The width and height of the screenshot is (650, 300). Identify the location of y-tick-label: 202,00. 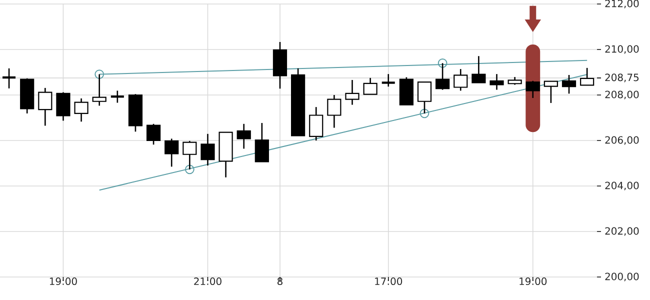
(622, 231).